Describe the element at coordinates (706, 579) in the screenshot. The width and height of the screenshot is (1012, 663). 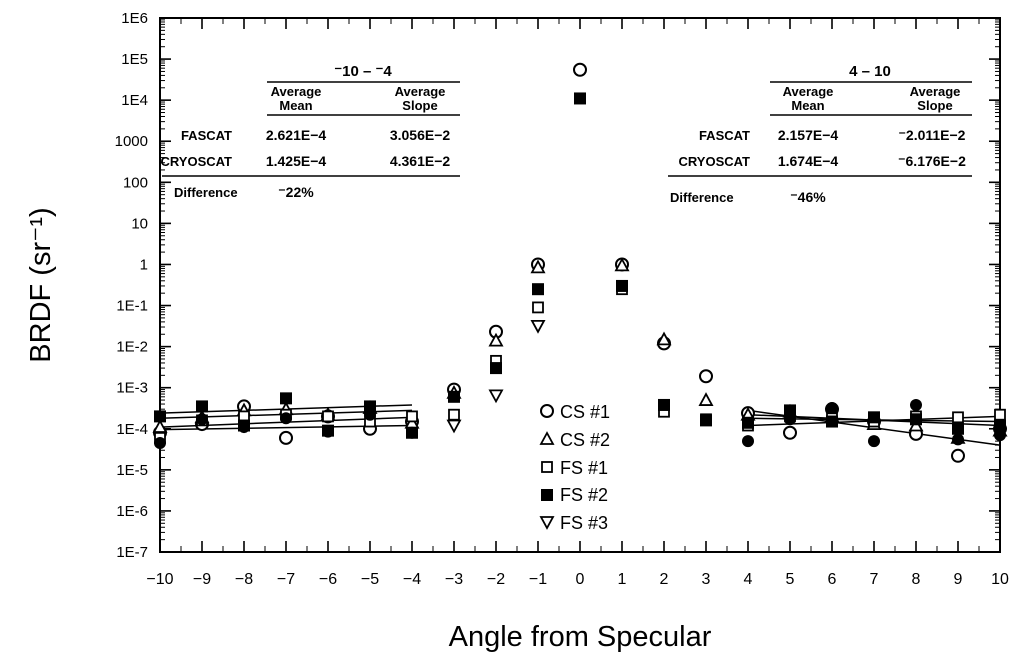
I see `x-tick-label: 3` at that location.